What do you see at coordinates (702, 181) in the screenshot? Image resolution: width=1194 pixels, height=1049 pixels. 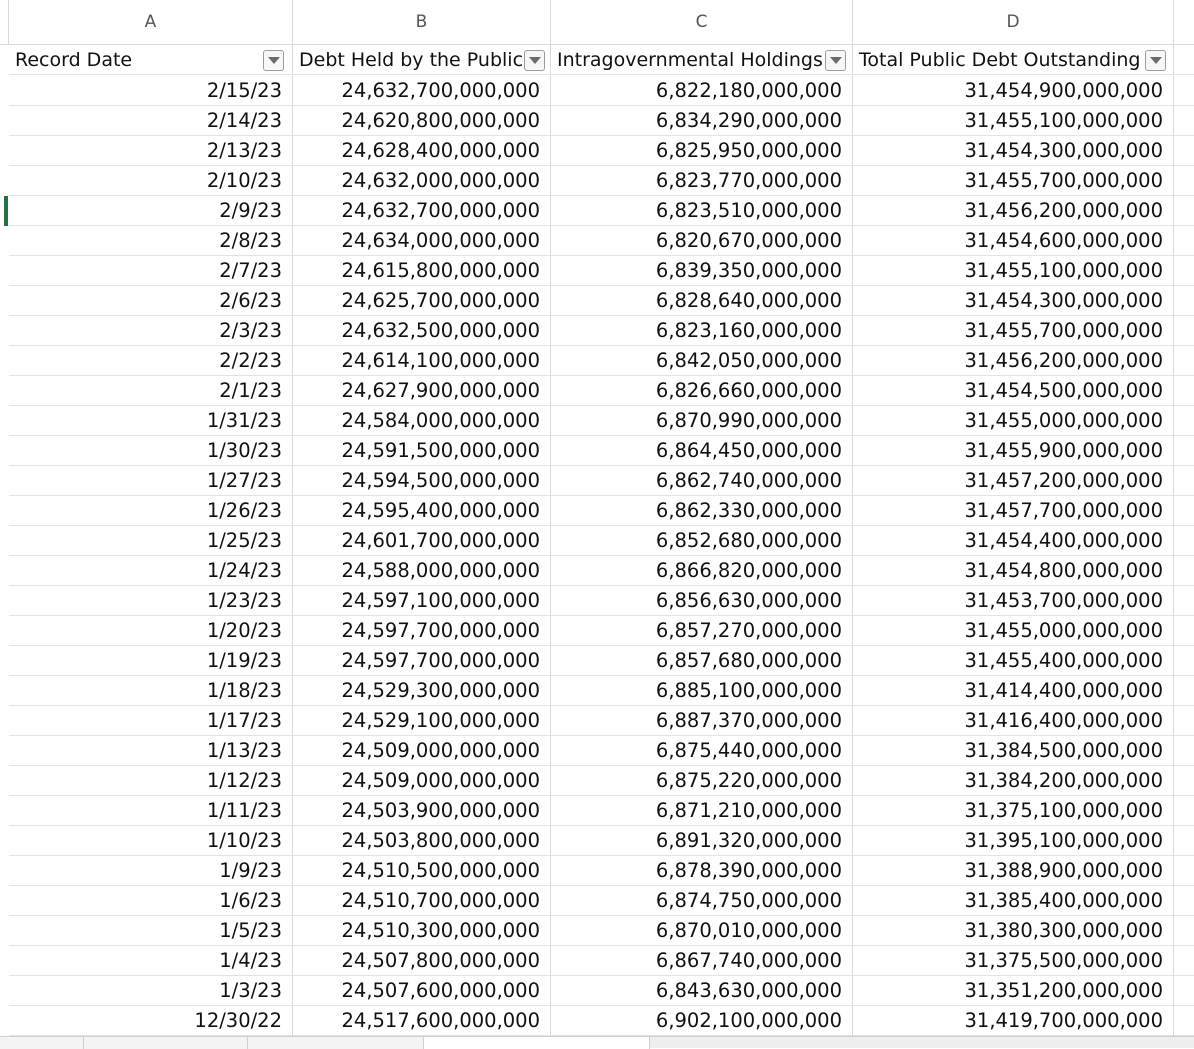 I see `intragovernmental-cell: 6,823,770,000,000` at bounding box center [702, 181].